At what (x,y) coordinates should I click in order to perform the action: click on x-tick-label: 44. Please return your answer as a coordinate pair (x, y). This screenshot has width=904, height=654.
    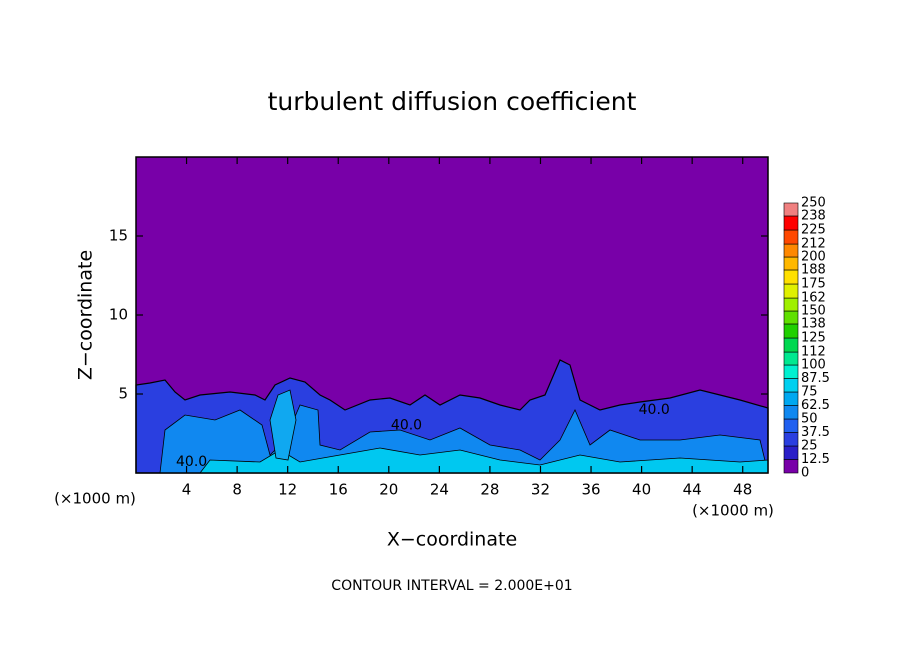
    Looking at the image, I should click on (692, 490).